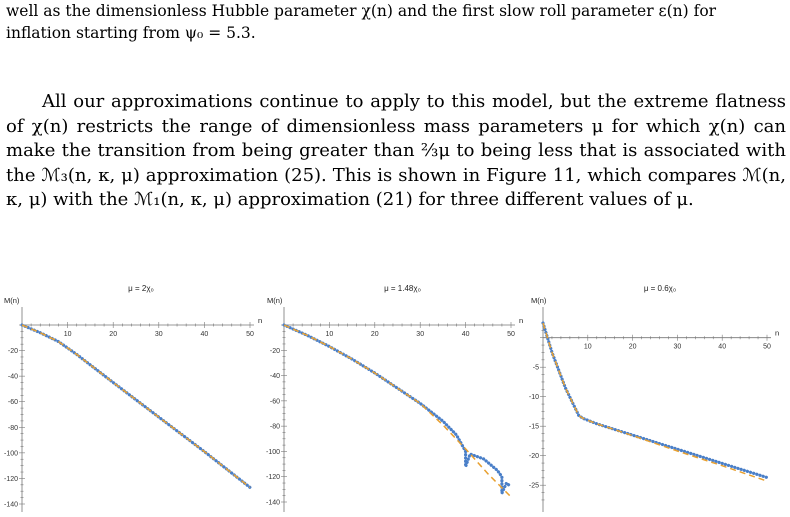 This screenshot has width=790, height=517. Describe the element at coordinates (131, 33) in the screenshot. I see `intro-line-2: inflation starting from ψ₀ = 5.3.` at that location.